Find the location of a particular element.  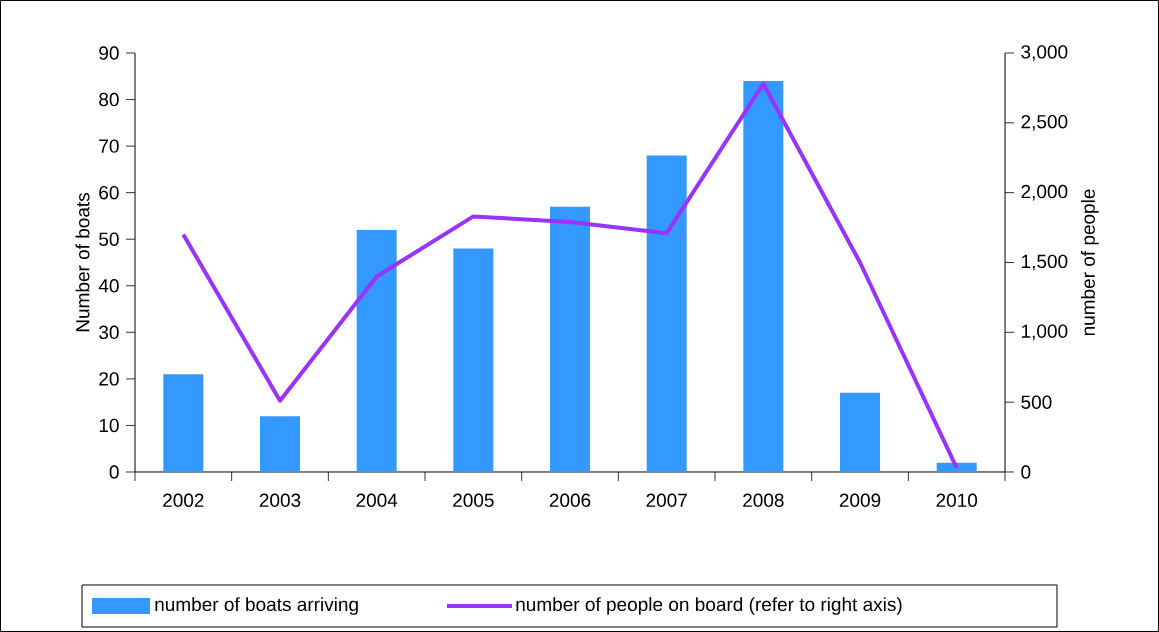

y-tick-label: 70 is located at coordinates (109, 146).